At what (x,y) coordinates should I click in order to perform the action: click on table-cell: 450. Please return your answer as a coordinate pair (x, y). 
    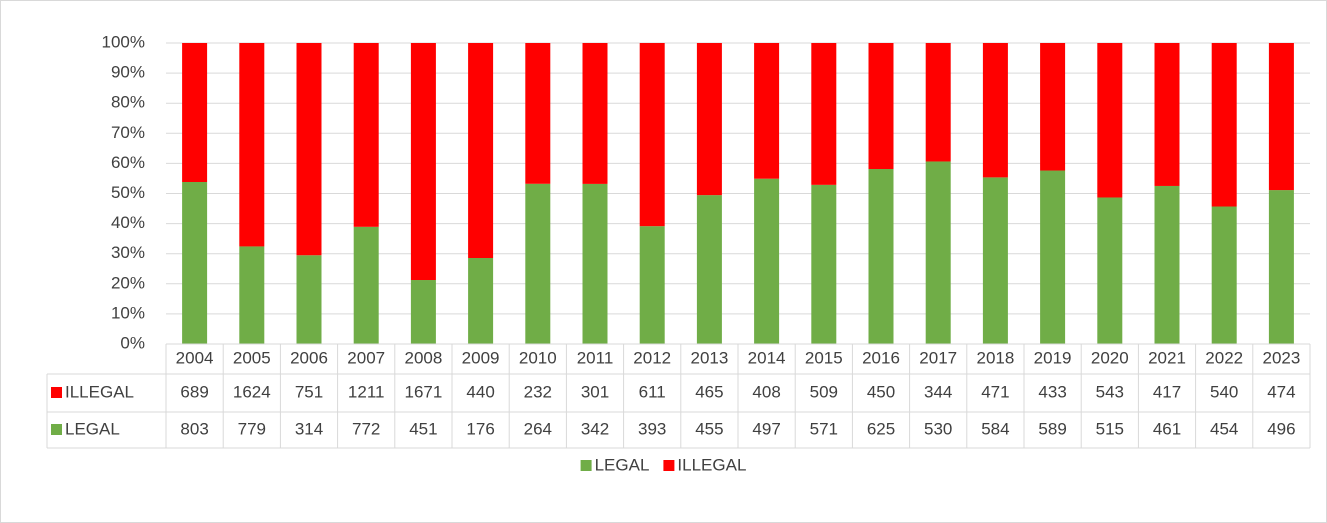
    Looking at the image, I should click on (881, 391).